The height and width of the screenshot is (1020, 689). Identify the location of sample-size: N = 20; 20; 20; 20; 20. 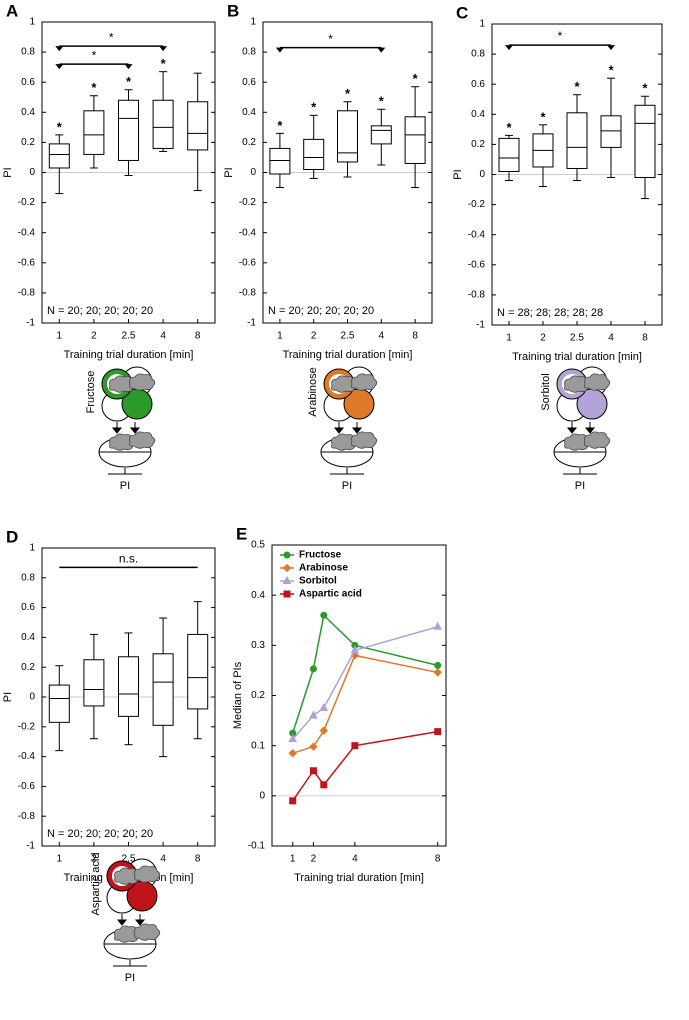
(100, 834).